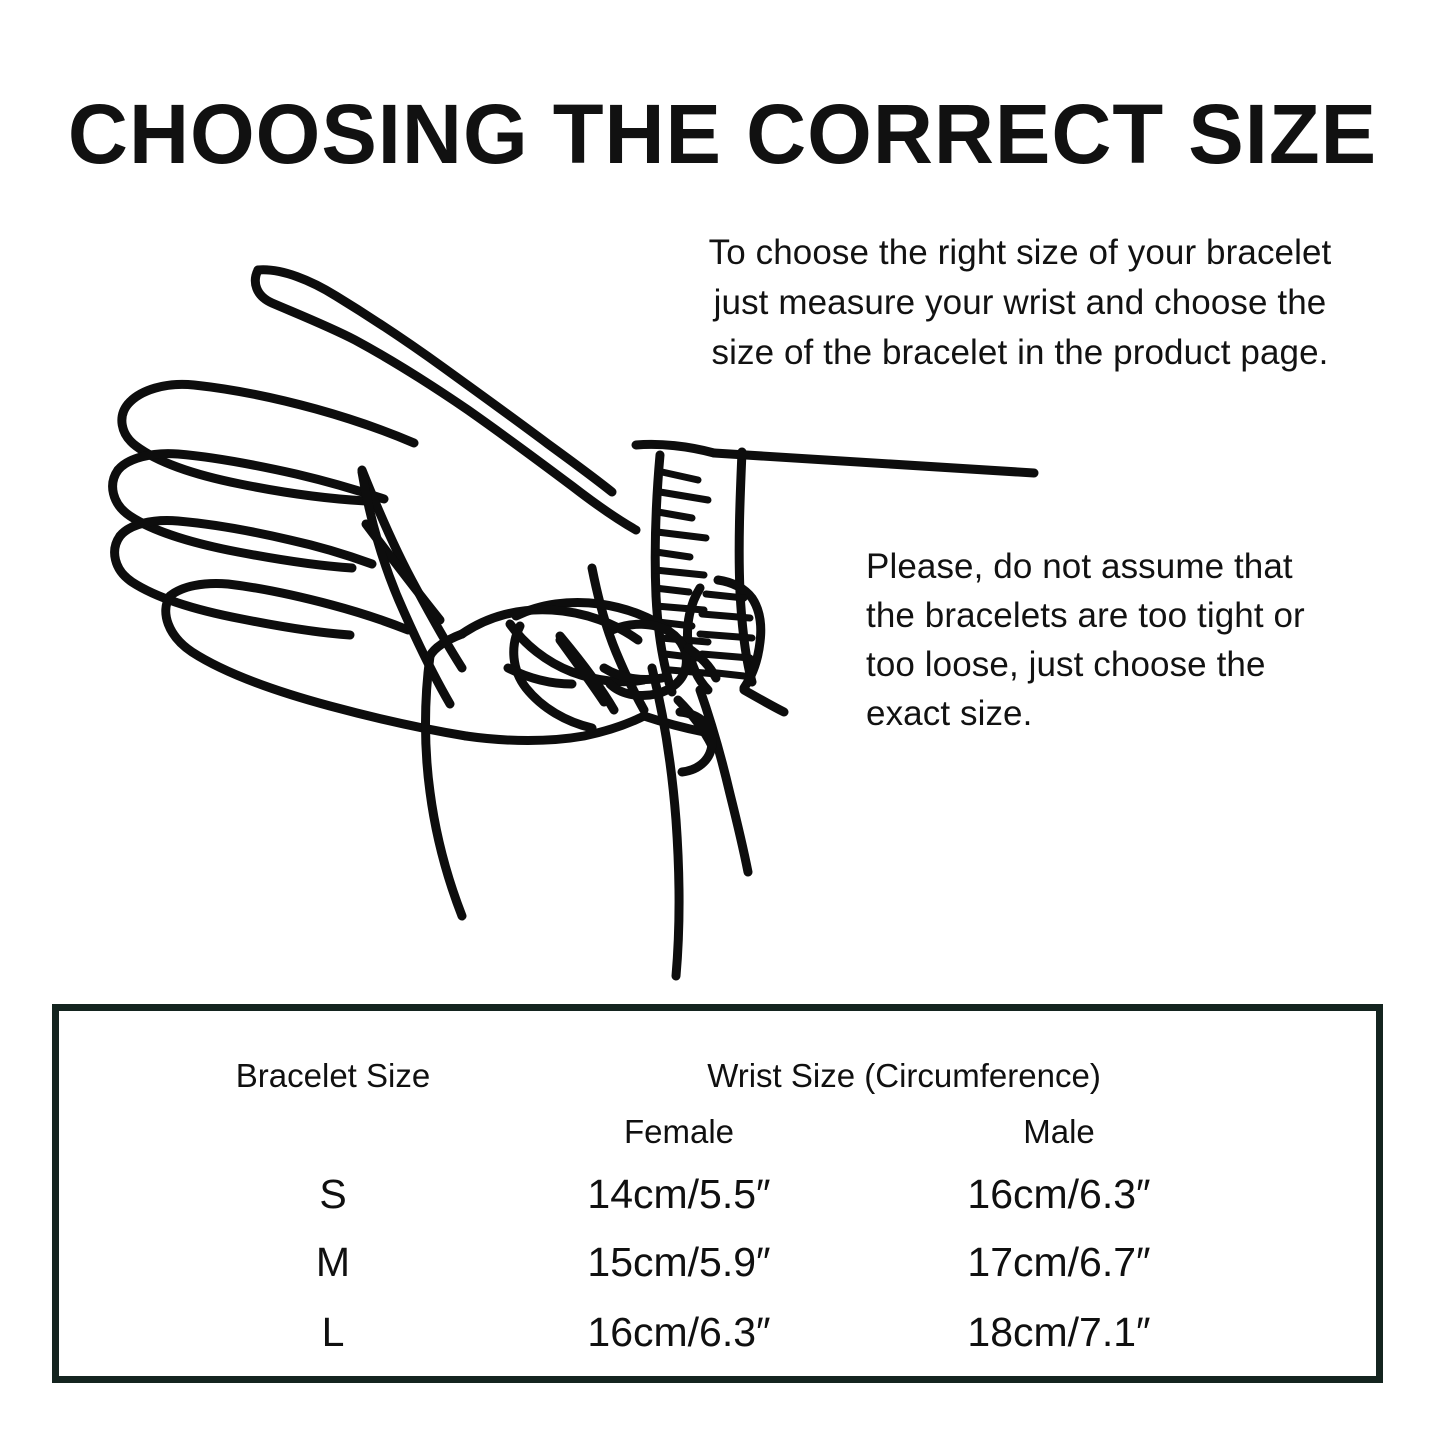  I want to click on page-title: CHOOSING THE CORRECT SIZE, so click(722, 134).